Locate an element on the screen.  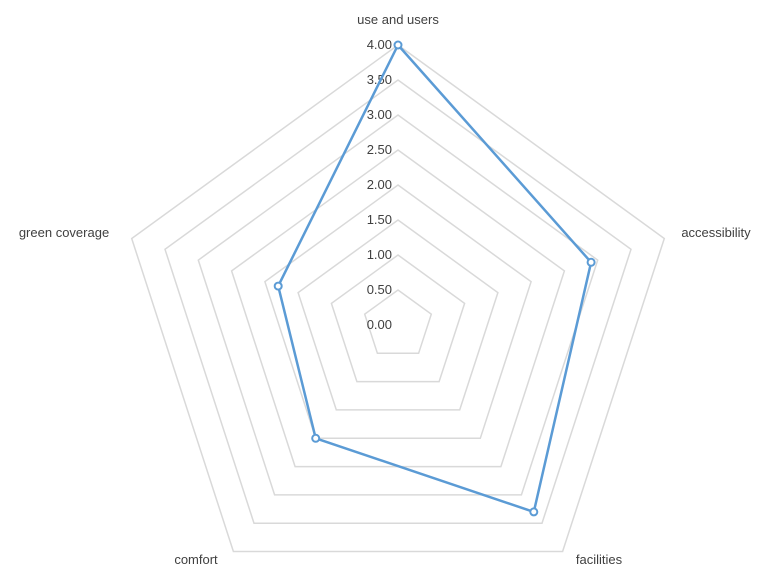
tick-label: 1.00 is located at coordinates (379, 254).